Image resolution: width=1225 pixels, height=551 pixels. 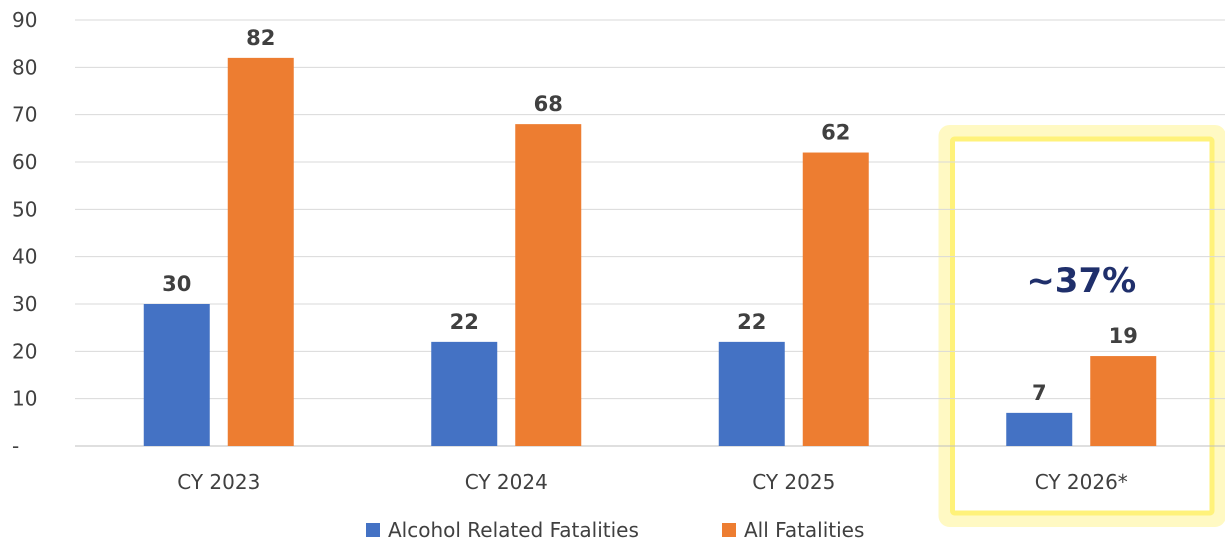 I want to click on data-label: 19, so click(x=1123, y=336).